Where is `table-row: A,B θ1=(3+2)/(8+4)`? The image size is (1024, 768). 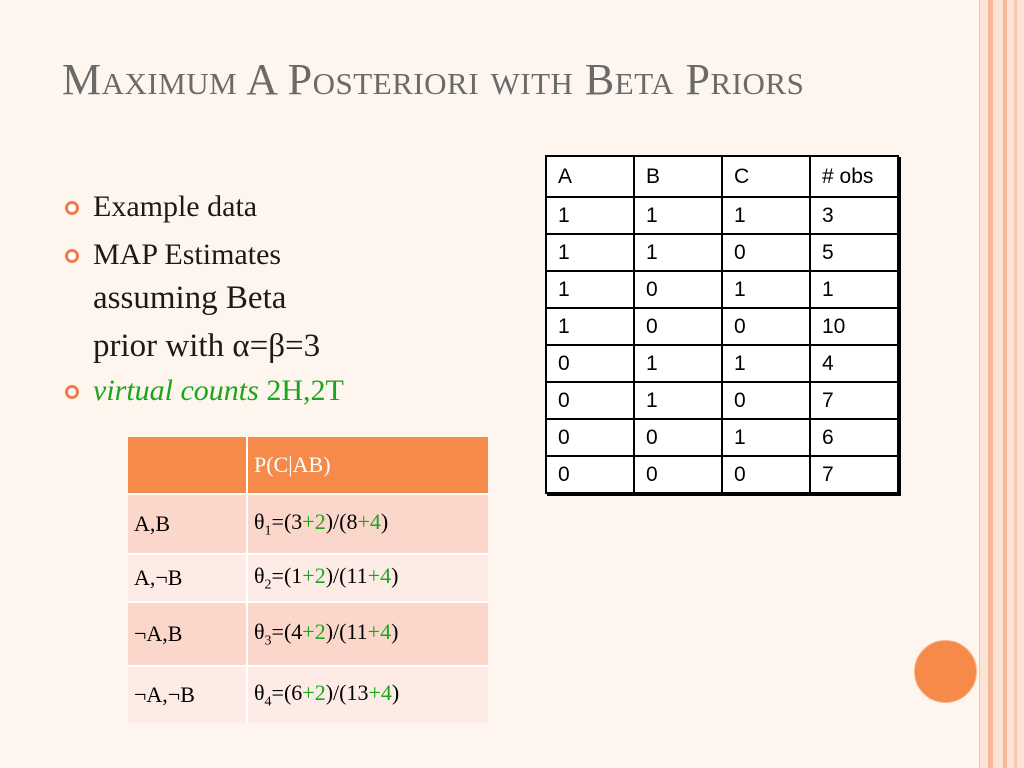
table-row: A,B θ1=(3+2)/(8+4) is located at coordinates (308, 523).